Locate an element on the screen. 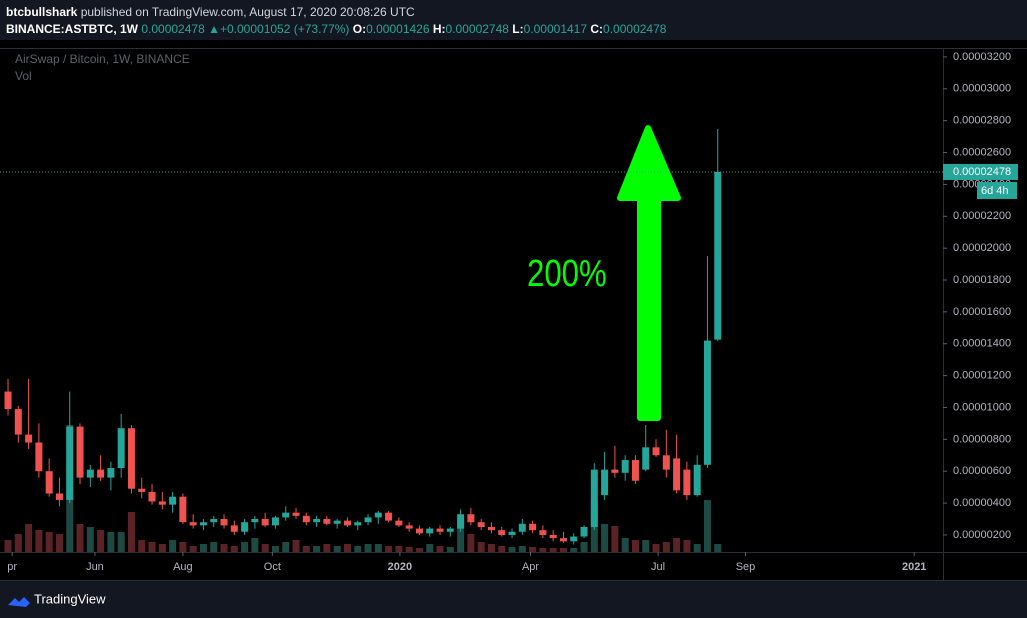 The width and height of the screenshot is (1027, 618). y-tick-label: 0.00002600 is located at coordinates (982, 152).